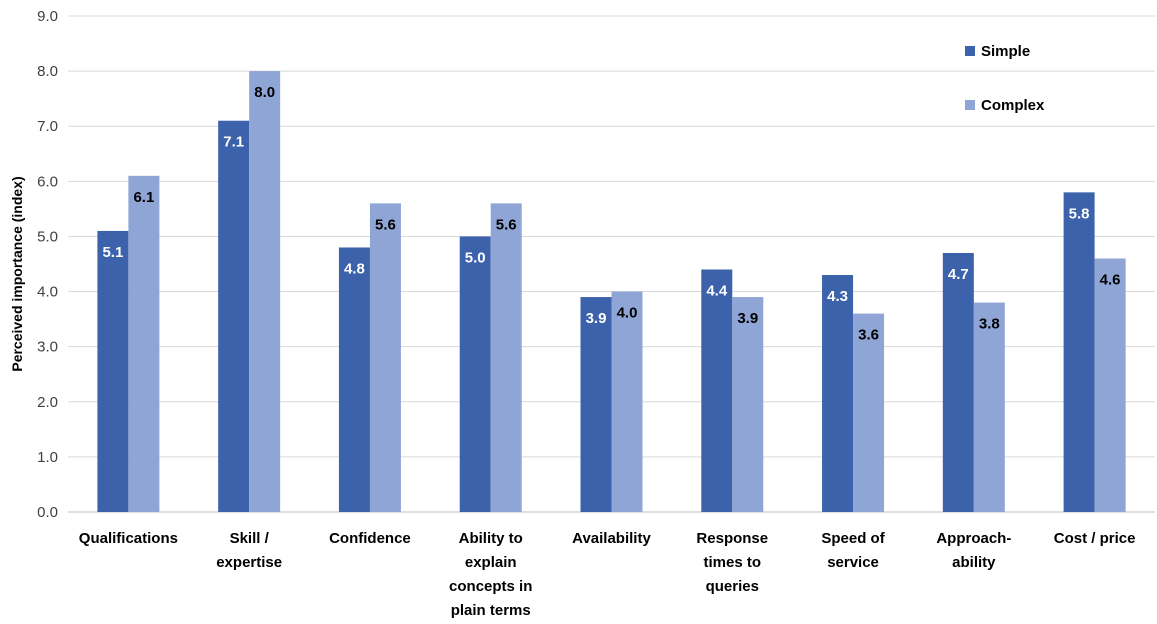 The width and height of the screenshot is (1157, 624). I want to click on y-axis: 0.0 1.0 2.0 3.0 4.0 5.0 6.0 7.0 8.0 9.0, so click(47, 264).